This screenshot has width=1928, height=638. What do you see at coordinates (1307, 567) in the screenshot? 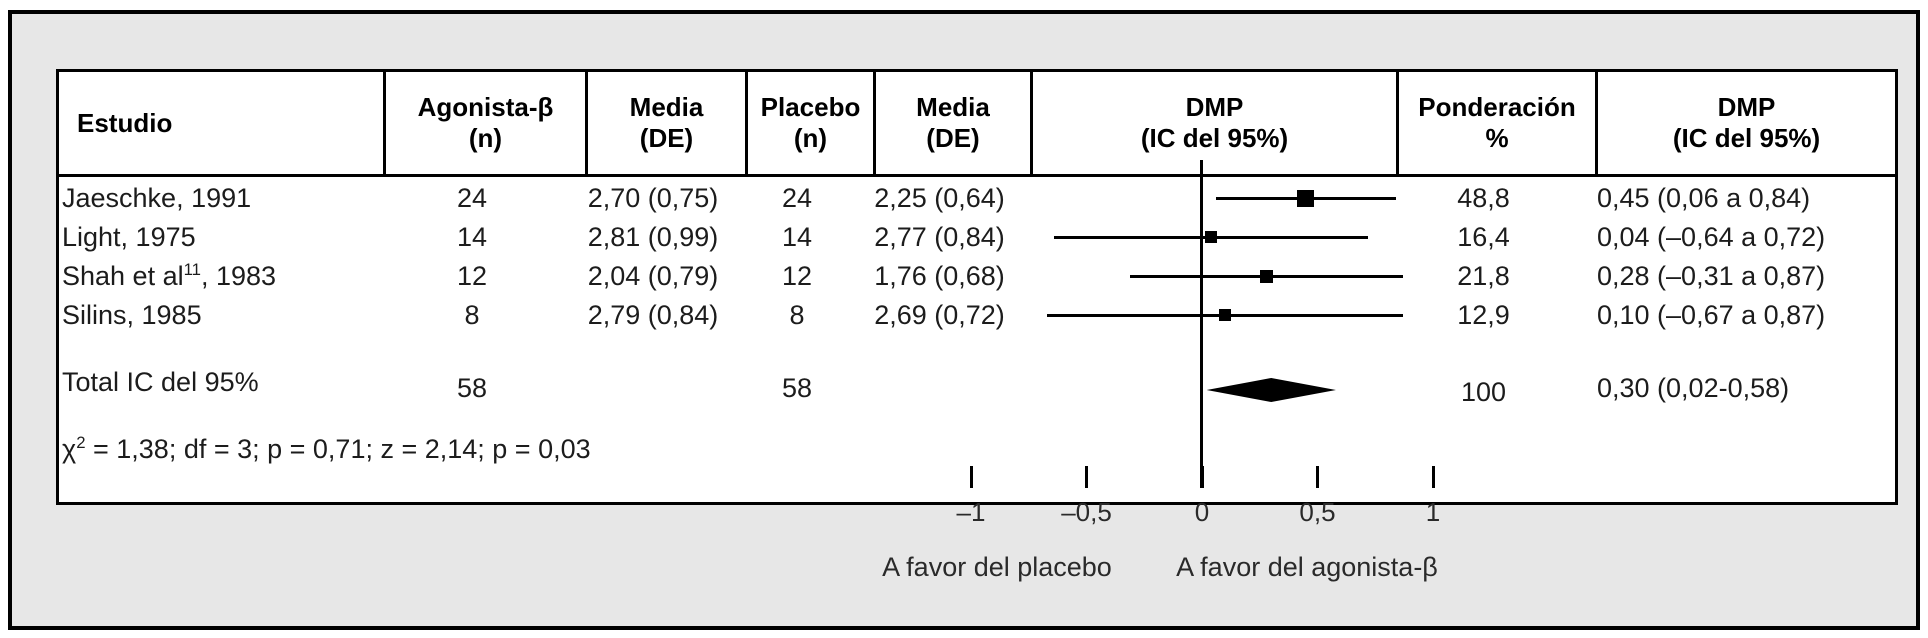
I see `favors-agonist-label: A favor del agonista-β` at bounding box center [1307, 567].